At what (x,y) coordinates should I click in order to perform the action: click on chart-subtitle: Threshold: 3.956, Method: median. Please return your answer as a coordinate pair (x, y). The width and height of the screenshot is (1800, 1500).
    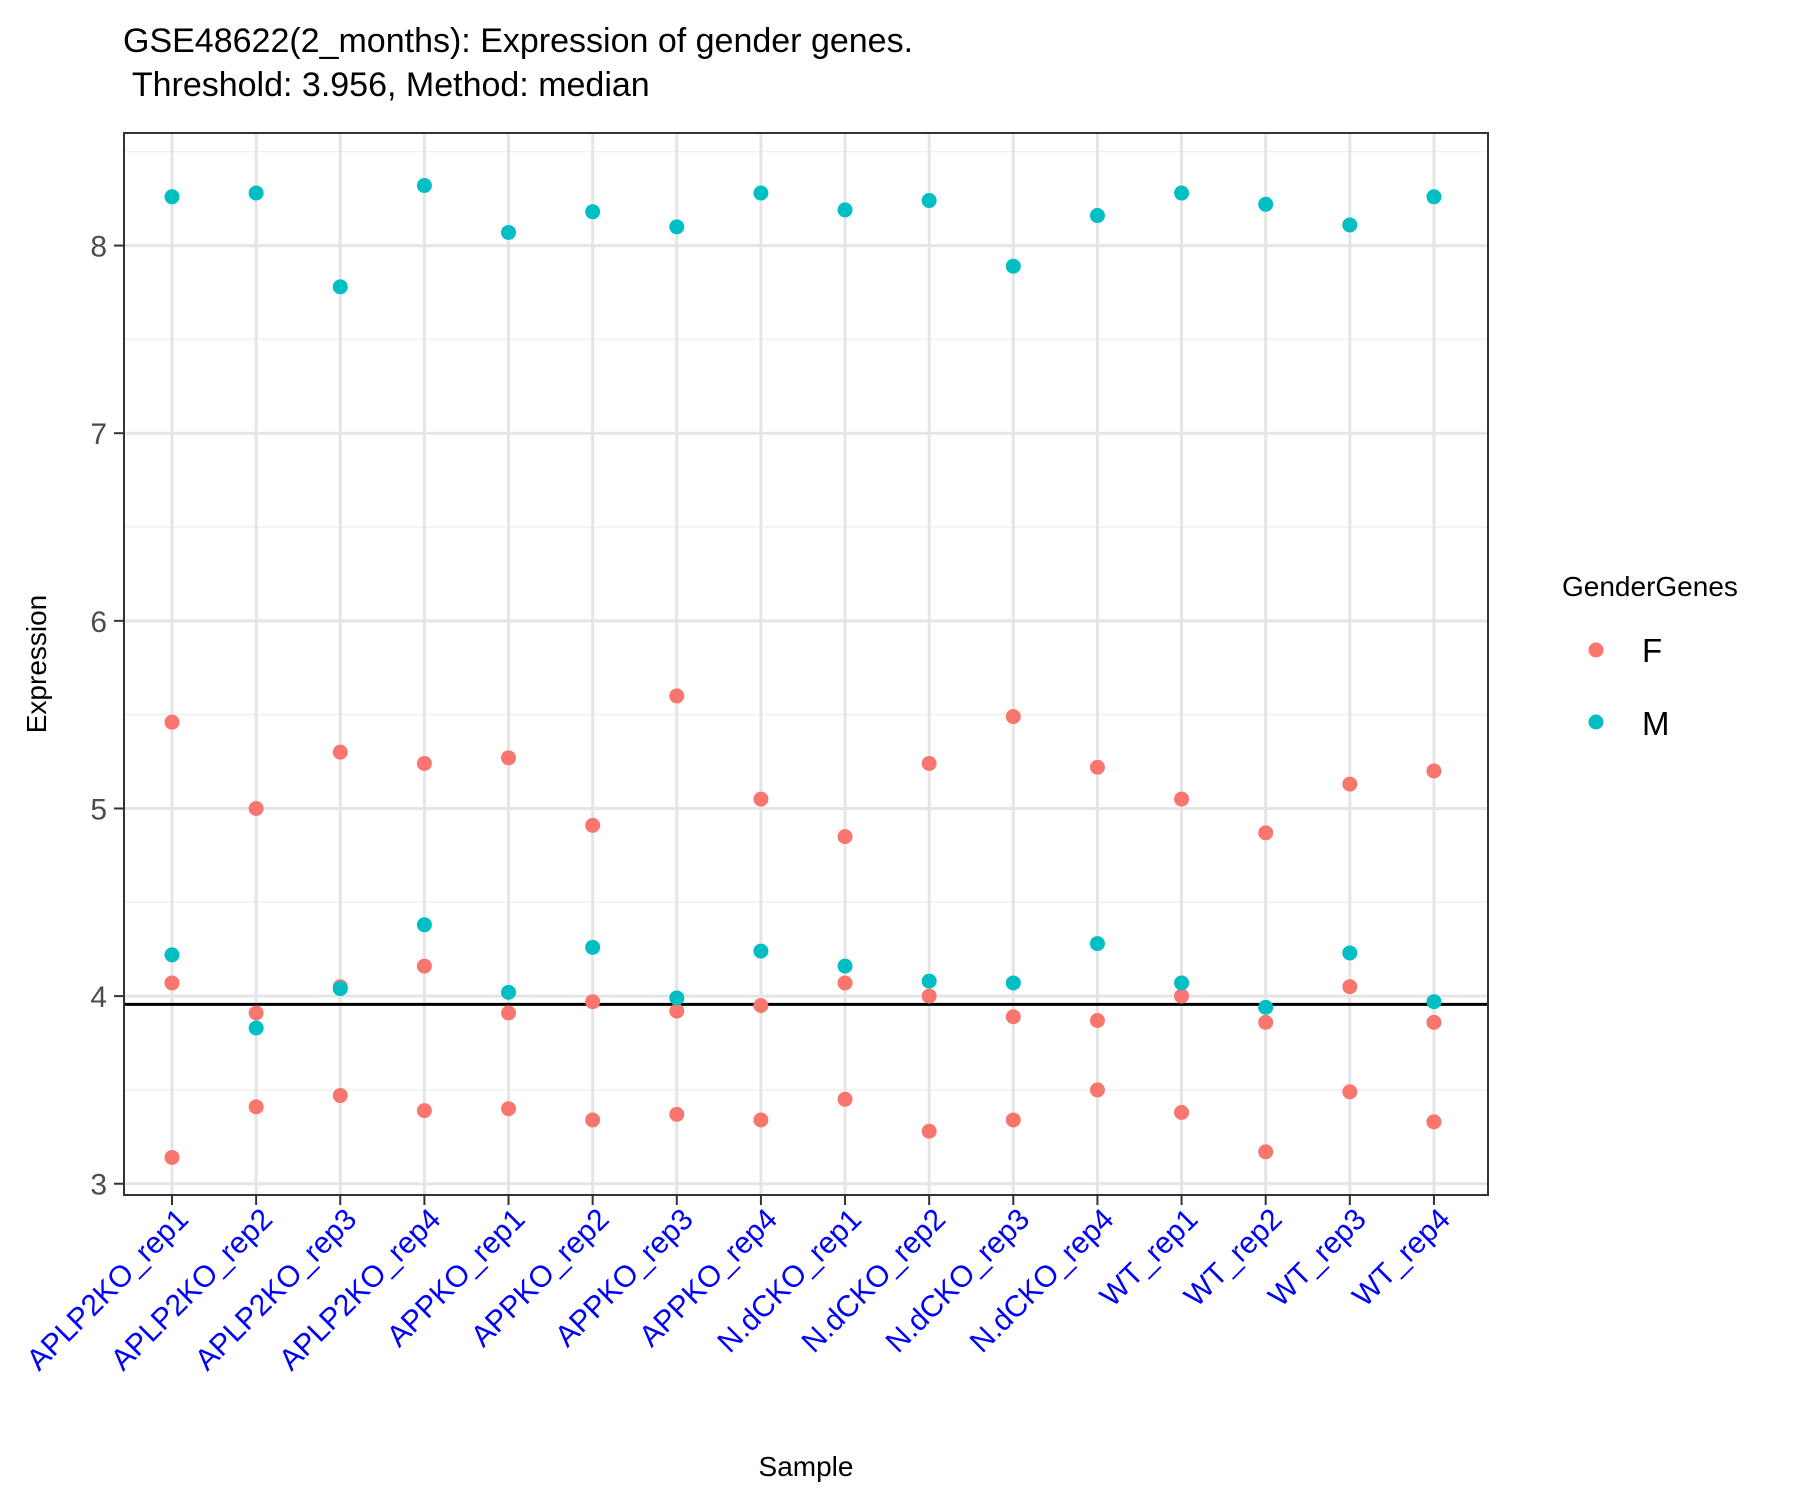
    Looking at the image, I should click on (386, 85).